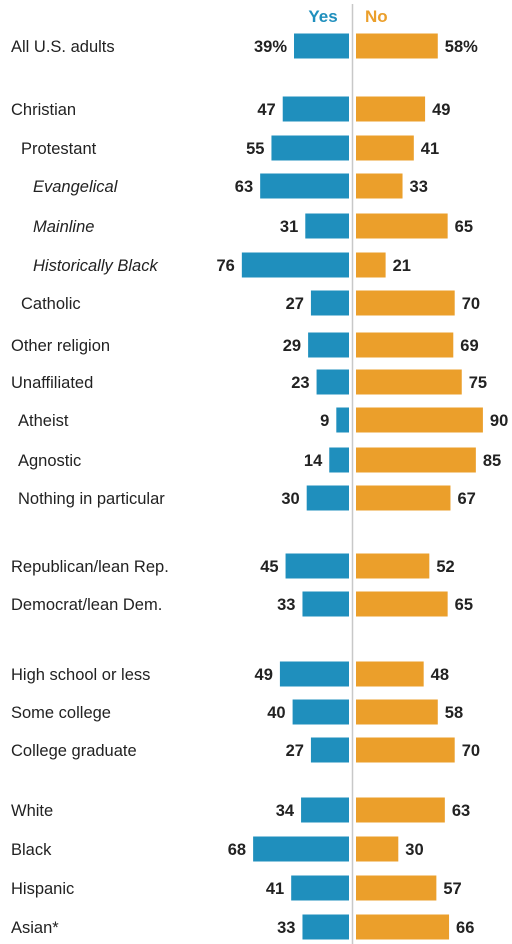  Describe the element at coordinates (300, 383) in the screenshot. I see `yes-value-label: 23` at that location.